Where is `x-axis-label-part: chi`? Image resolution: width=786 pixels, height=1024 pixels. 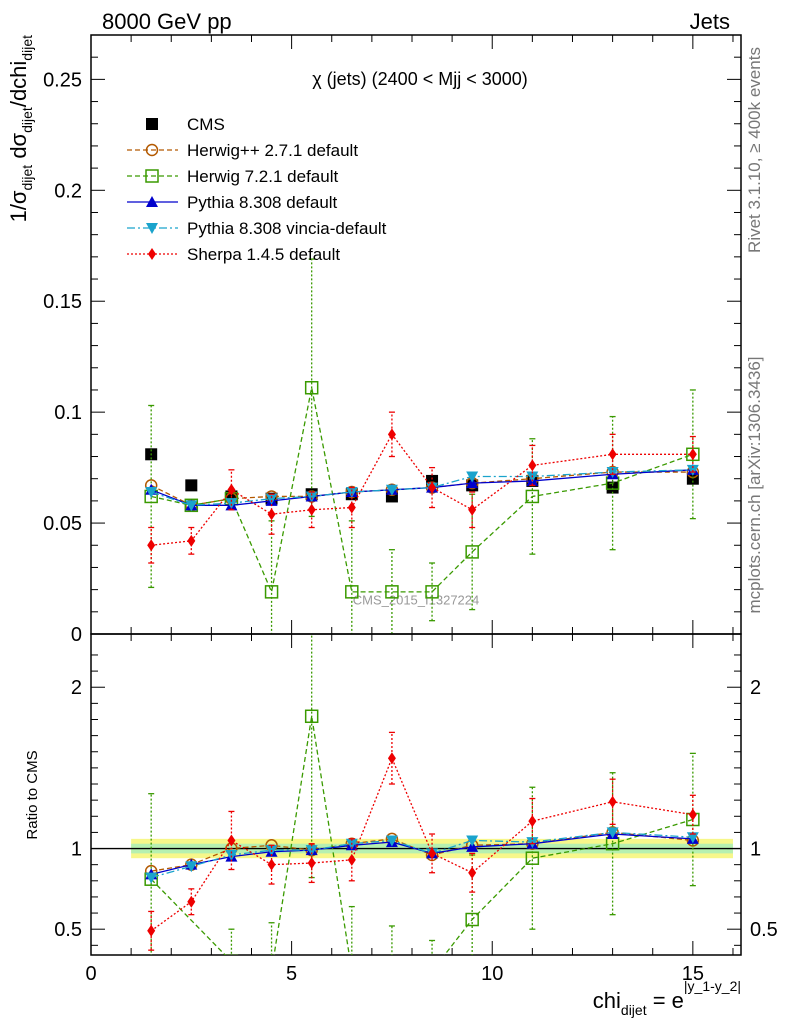 x-axis-label-part: chi is located at coordinates (607, 1000).